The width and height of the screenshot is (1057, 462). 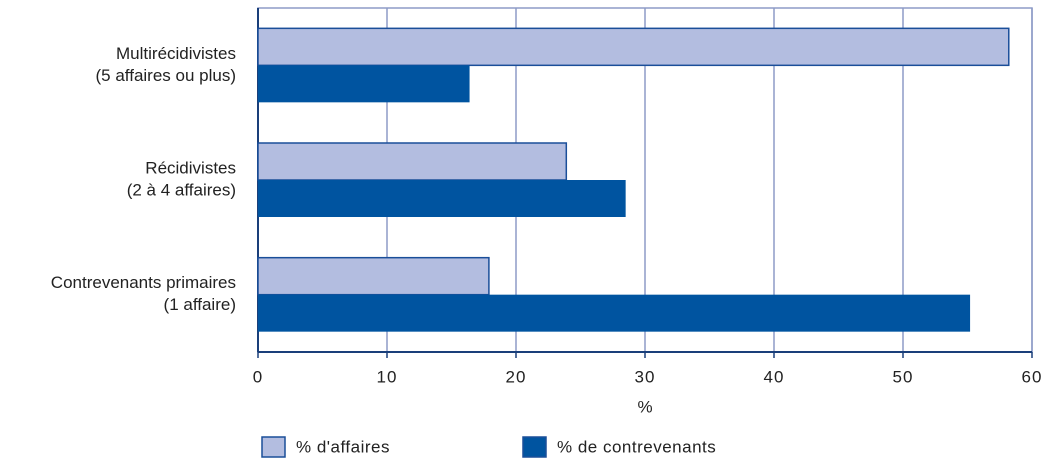 What do you see at coordinates (176, 53) in the screenshot?
I see `y-tick-label: Multirécidivistes` at bounding box center [176, 53].